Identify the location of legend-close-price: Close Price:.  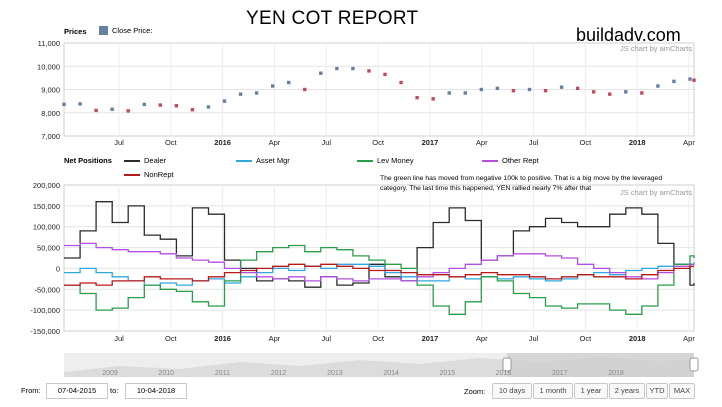
(125, 30).